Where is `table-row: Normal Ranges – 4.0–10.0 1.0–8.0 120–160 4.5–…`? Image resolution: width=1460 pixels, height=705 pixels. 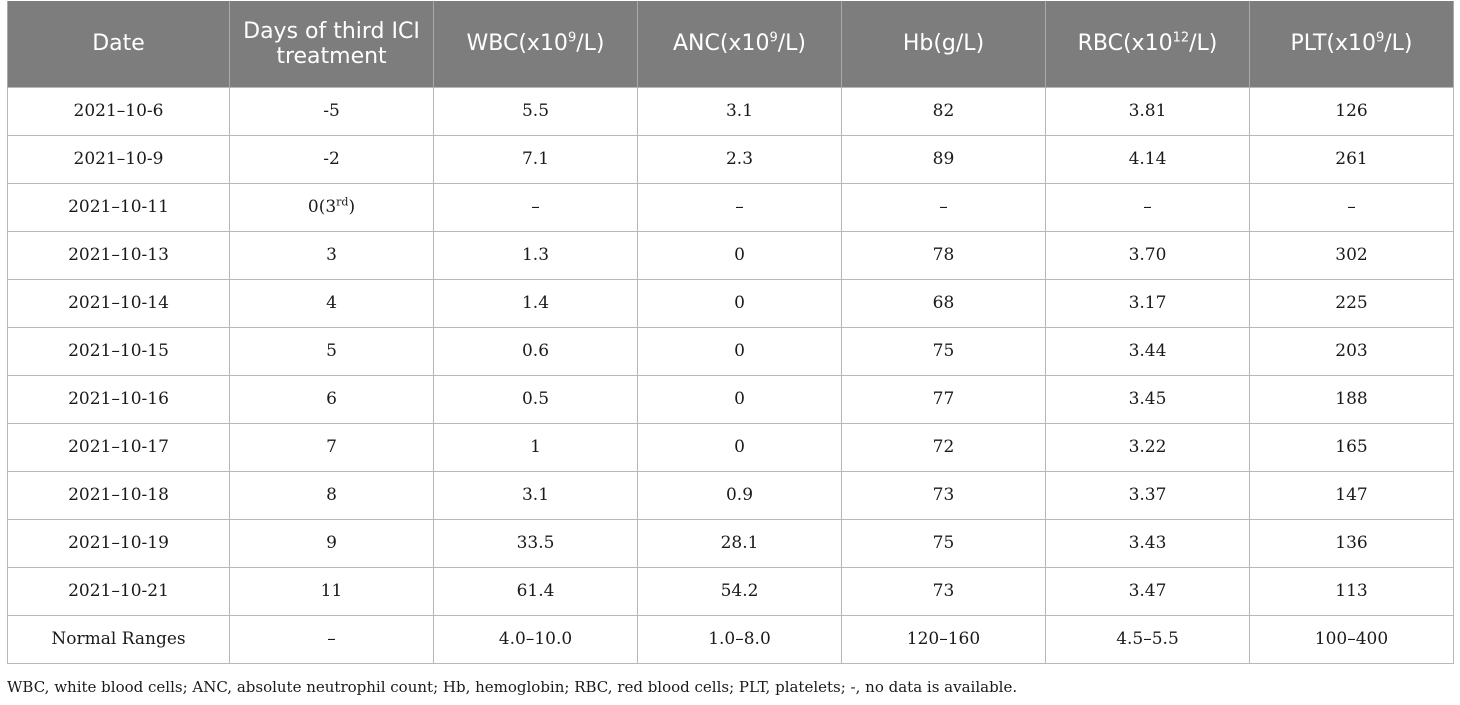
table-row: Normal Ranges – 4.0–10.0 1.0–8.0 120–160 4.5–… is located at coordinates (730, 639).